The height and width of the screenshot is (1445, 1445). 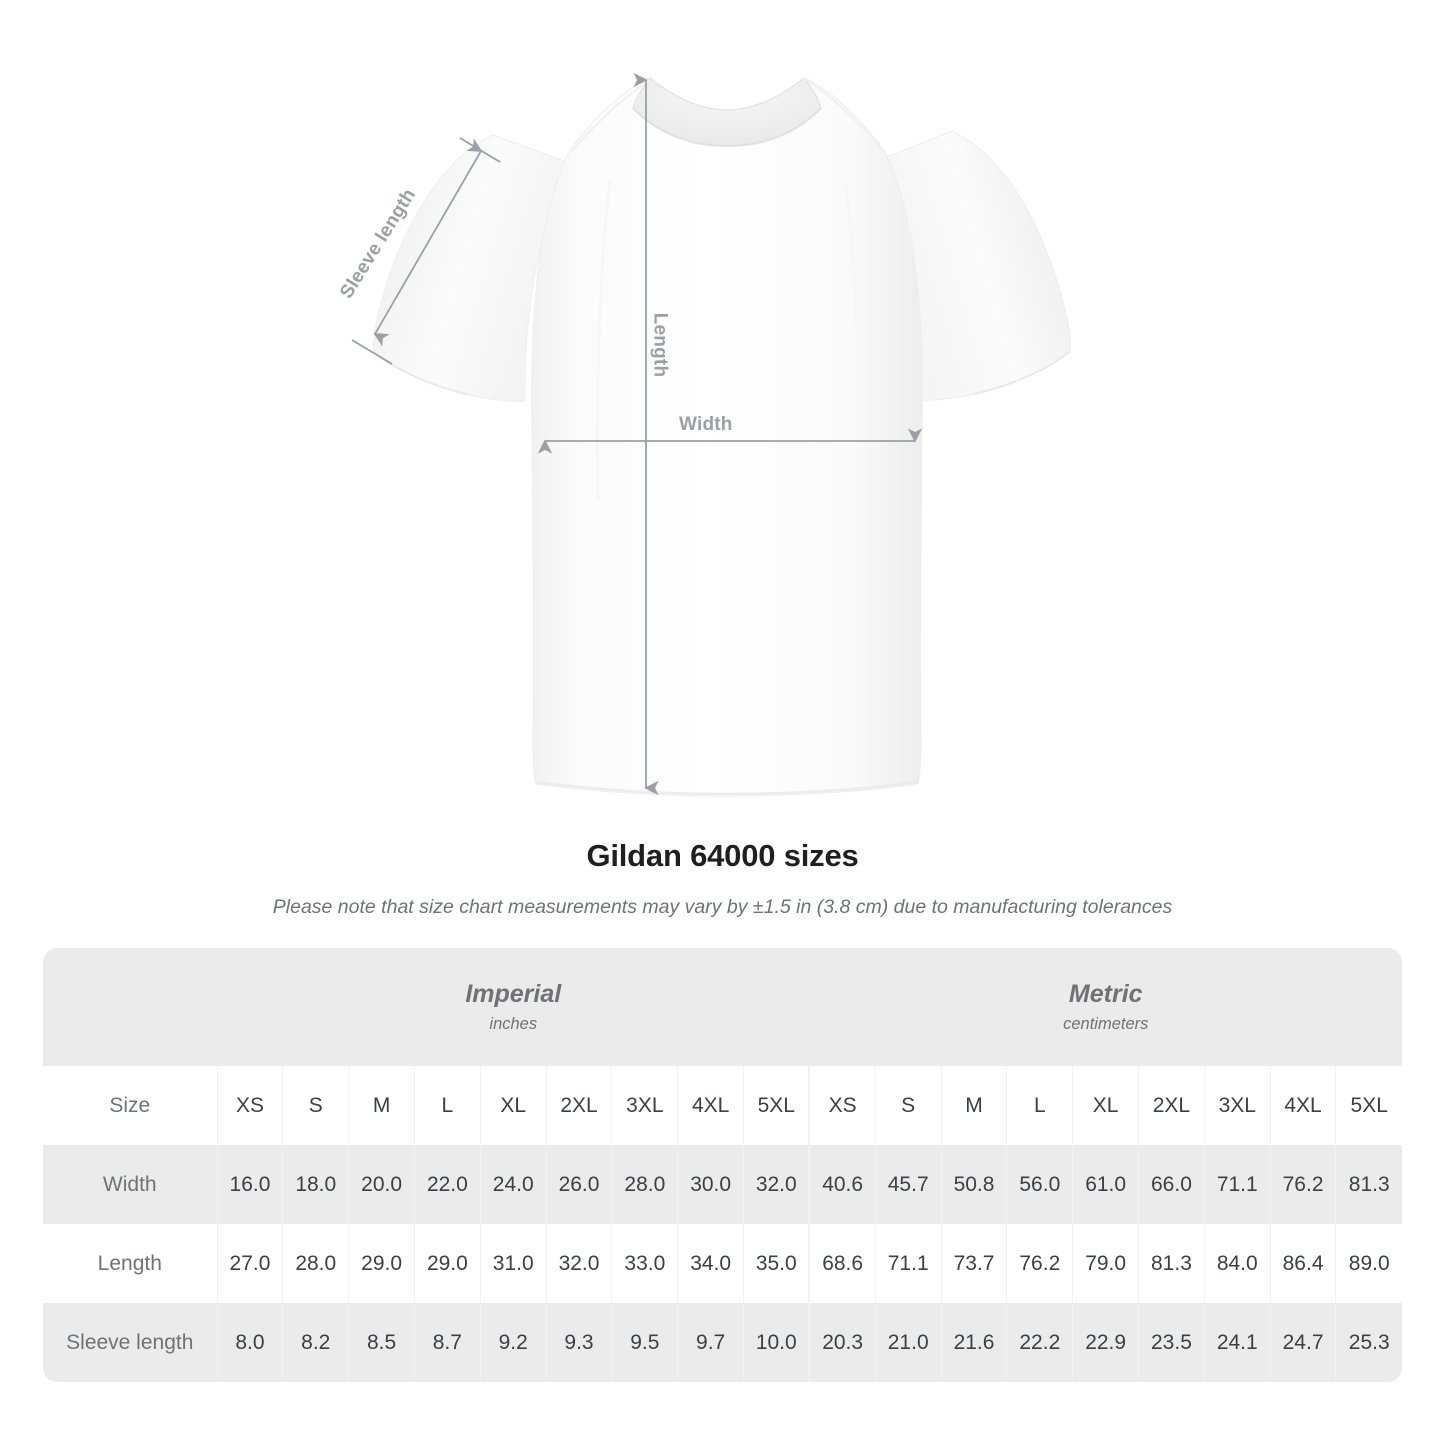 What do you see at coordinates (1237, 1342) in the screenshot?
I see `measurement-cell: 24.1` at bounding box center [1237, 1342].